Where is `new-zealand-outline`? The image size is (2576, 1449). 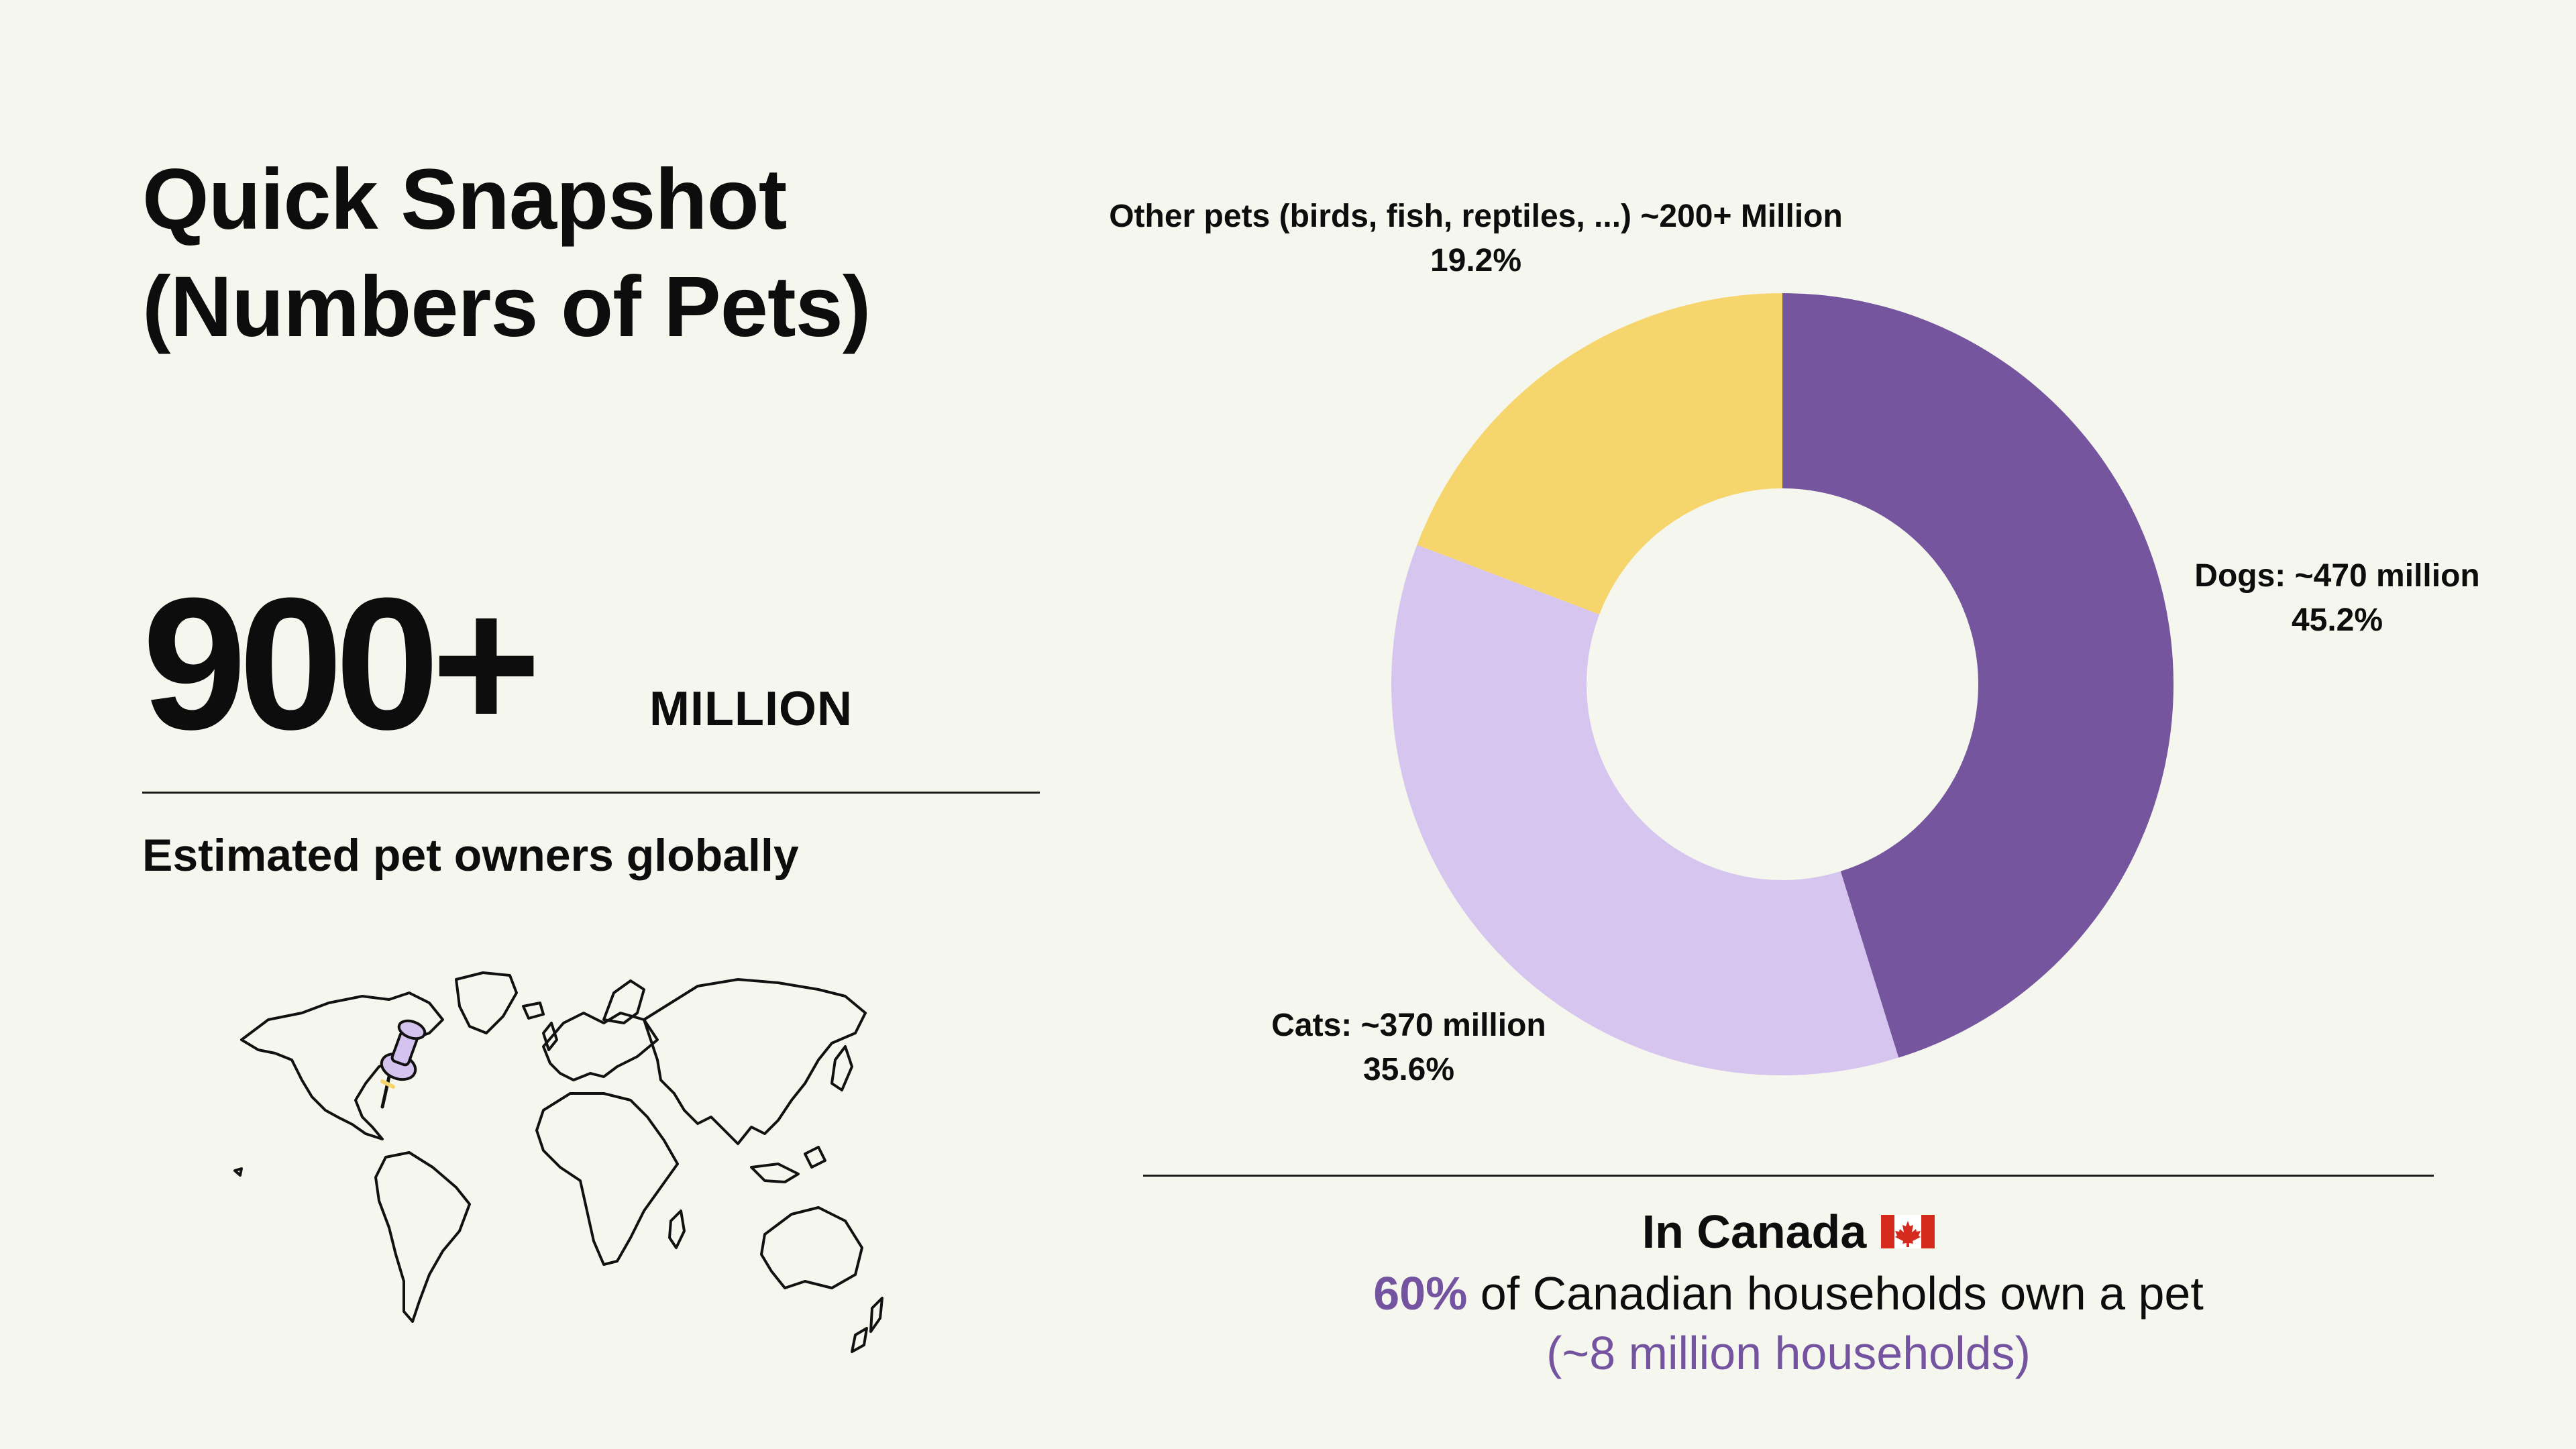 new-zealand-outline is located at coordinates (876, 1315).